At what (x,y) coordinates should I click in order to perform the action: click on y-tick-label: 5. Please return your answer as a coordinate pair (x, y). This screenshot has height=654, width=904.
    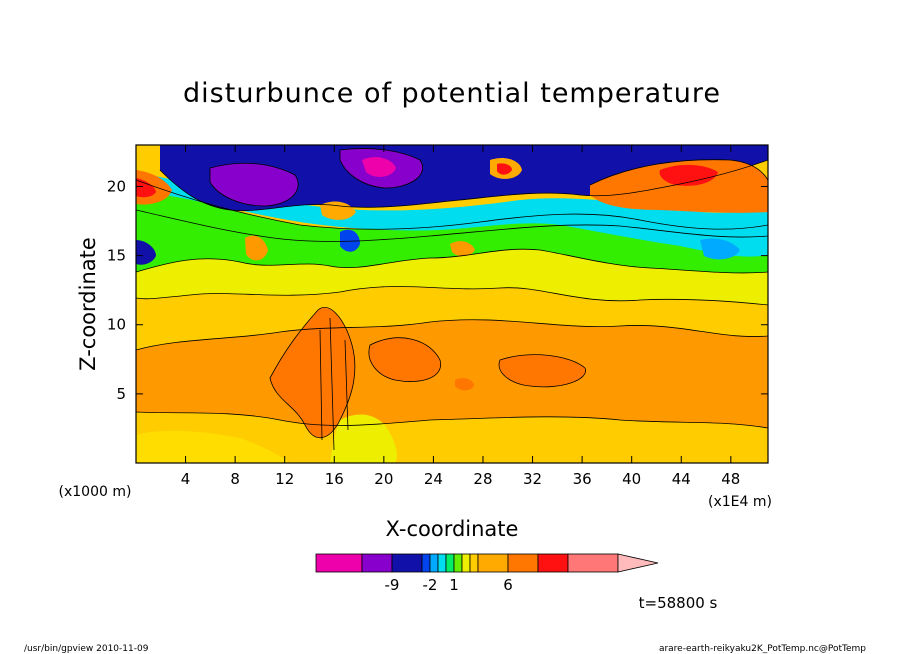
    Looking at the image, I should click on (121, 394).